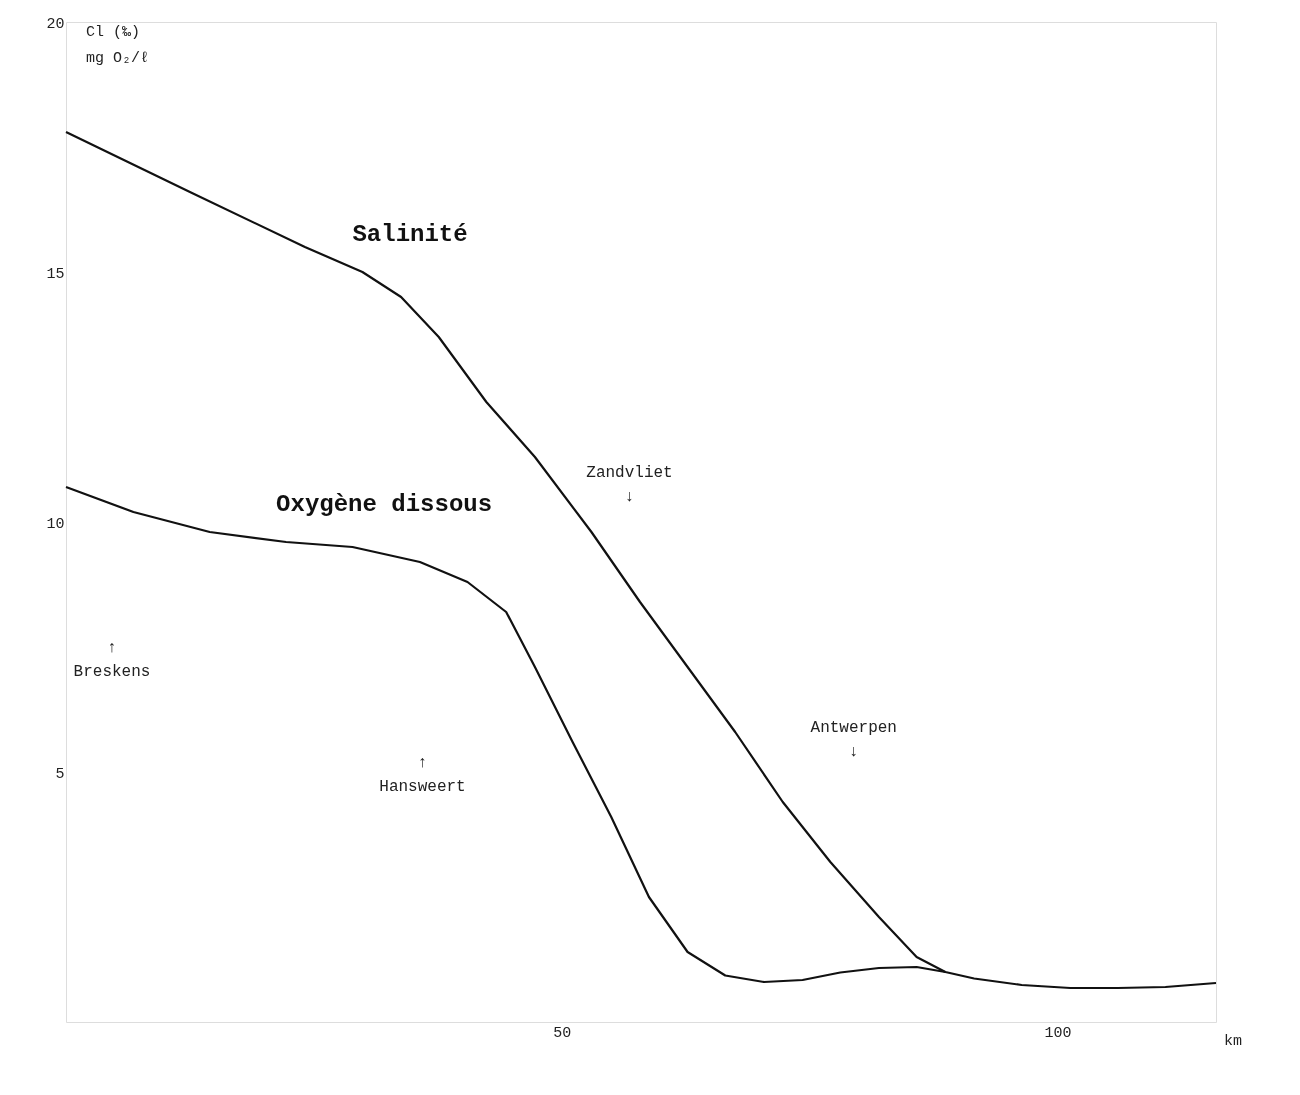  What do you see at coordinates (384, 504) in the screenshot?
I see `series-label: Oxygène dissous` at bounding box center [384, 504].